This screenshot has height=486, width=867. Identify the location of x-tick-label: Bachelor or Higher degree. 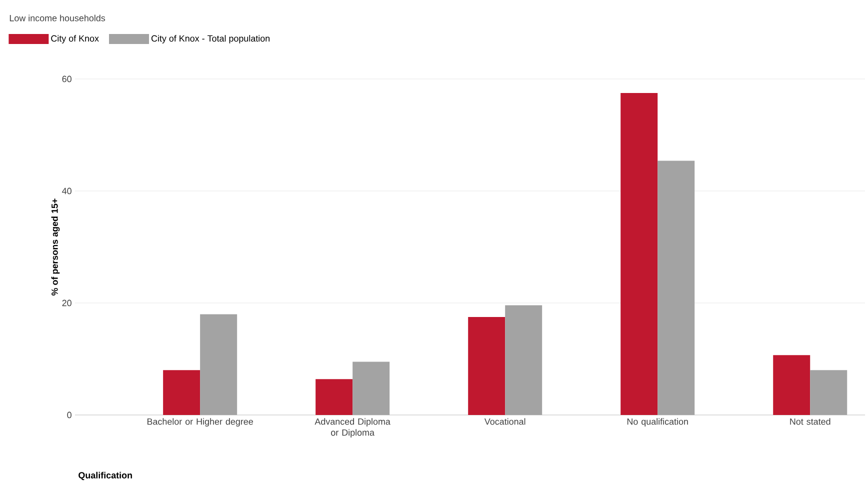
(200, 422).